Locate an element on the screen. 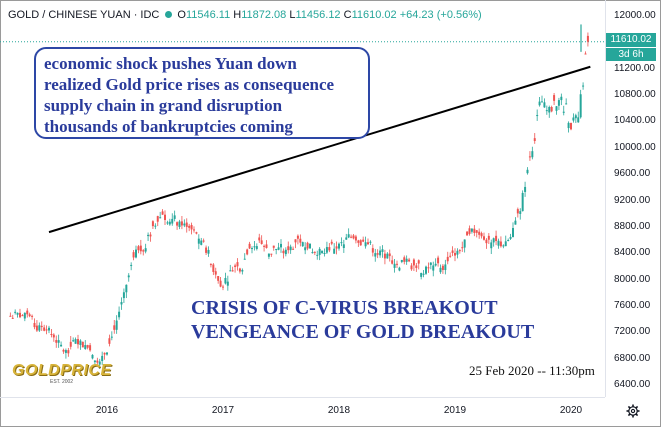 The image size is (661, 427). price-tick-label: 8400.00 is located at coordinates (632, 253).